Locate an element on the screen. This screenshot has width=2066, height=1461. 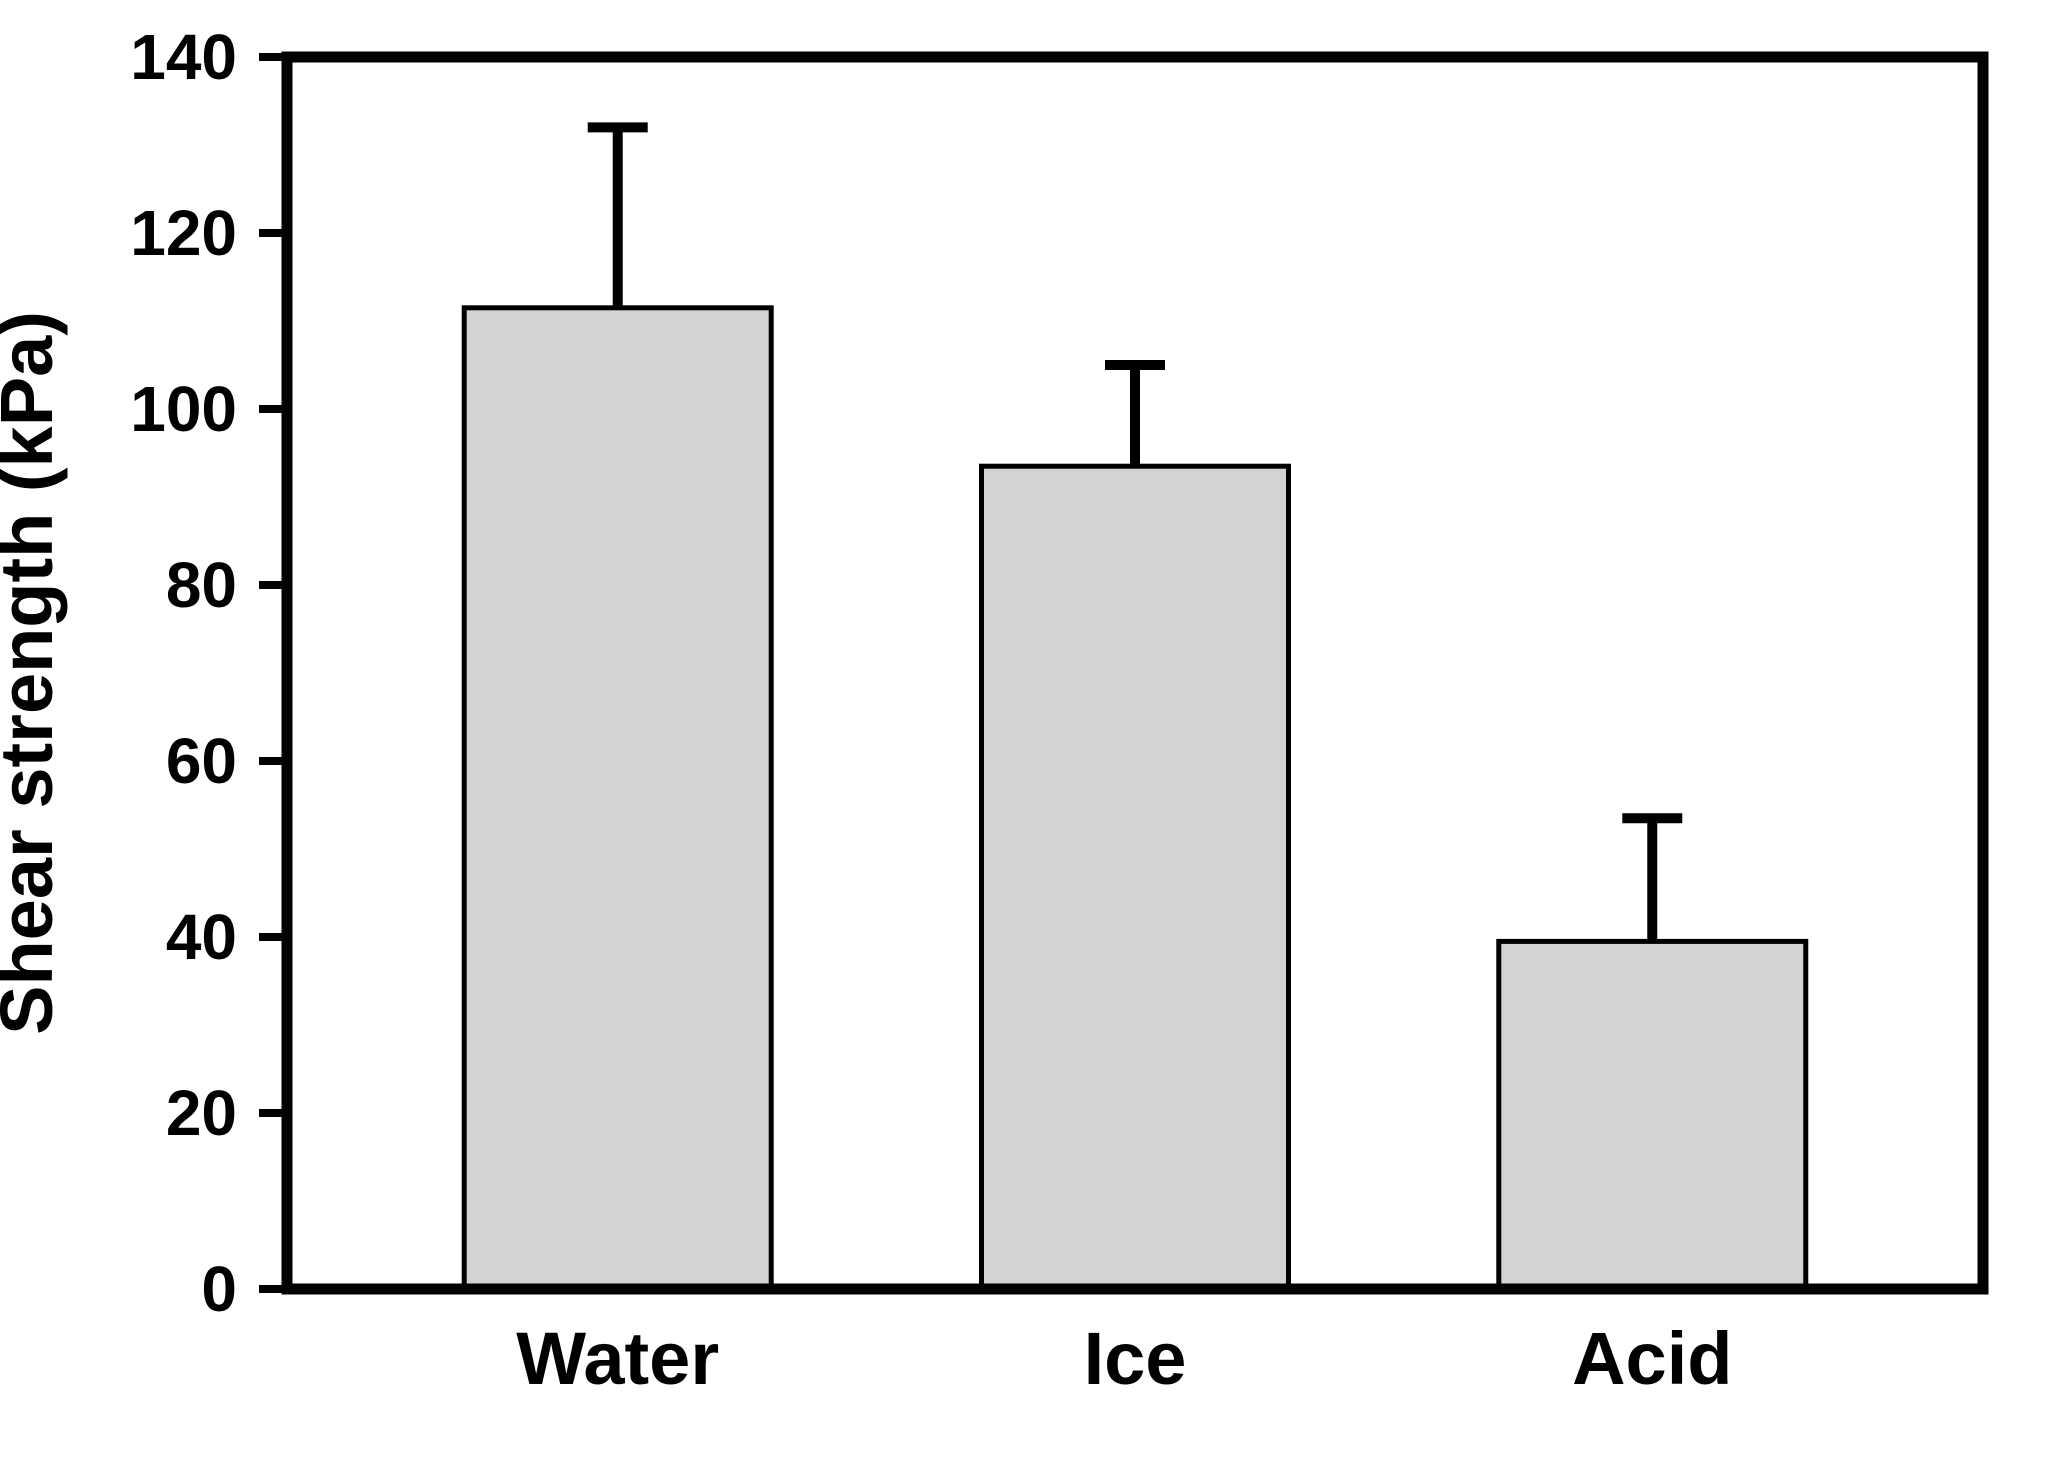
y-axis-tick-label: 80 is located at coordinates (201, 585).